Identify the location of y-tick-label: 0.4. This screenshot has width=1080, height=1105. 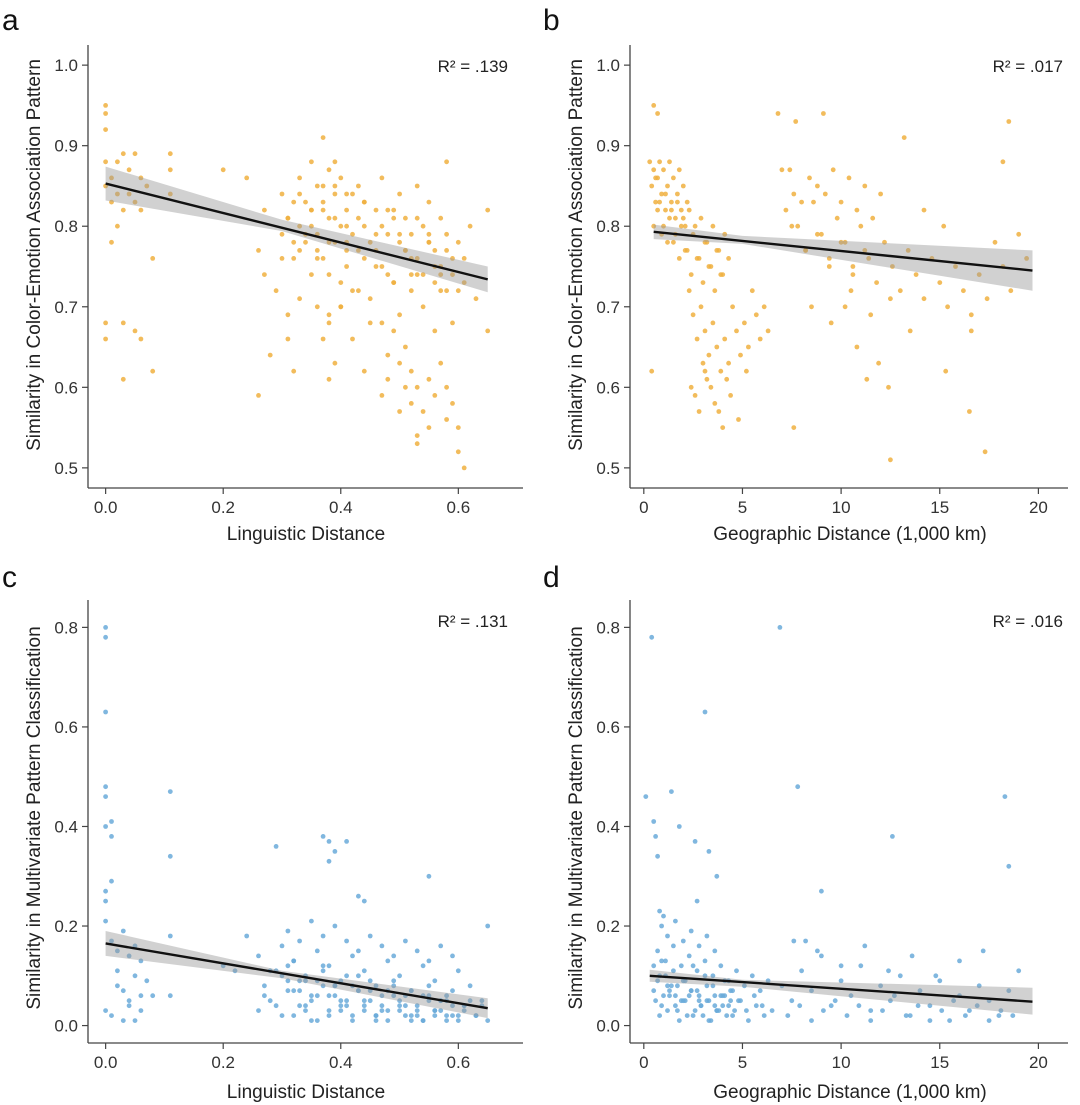
(608, 826).